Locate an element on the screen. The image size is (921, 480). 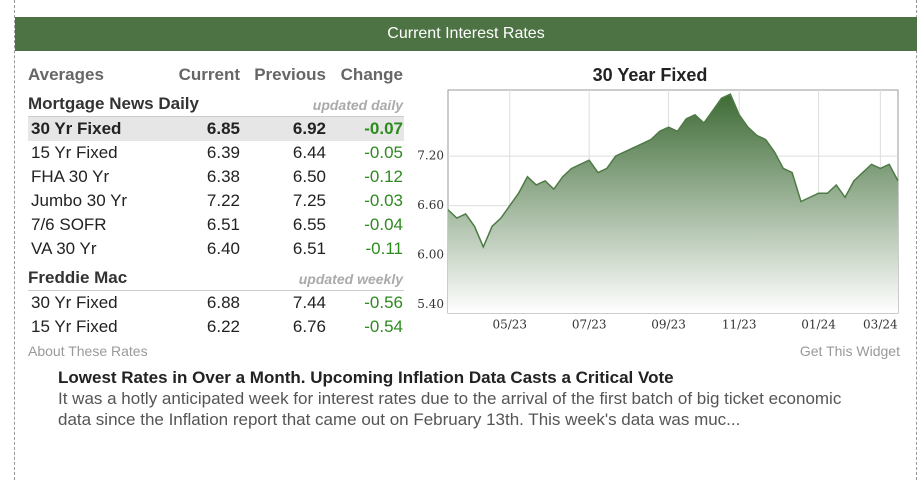
rate-value: -0.05 is located at coordinates (383, 152).